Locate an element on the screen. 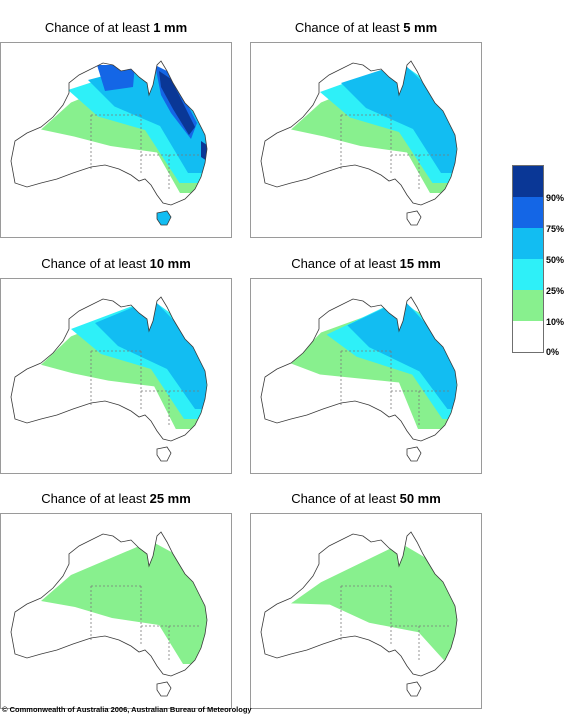 The image size is (570, 716). legend-label-50: 50% is located at coordinates (555, 260).